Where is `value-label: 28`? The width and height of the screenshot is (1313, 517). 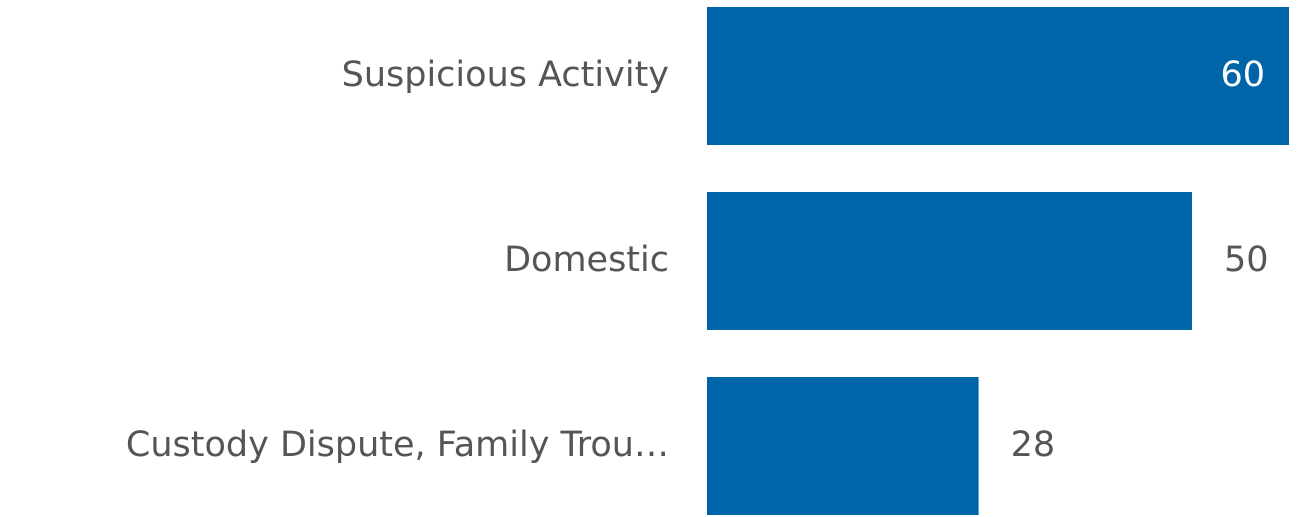 value-label: 28 is located at coordinates (1033, 445).